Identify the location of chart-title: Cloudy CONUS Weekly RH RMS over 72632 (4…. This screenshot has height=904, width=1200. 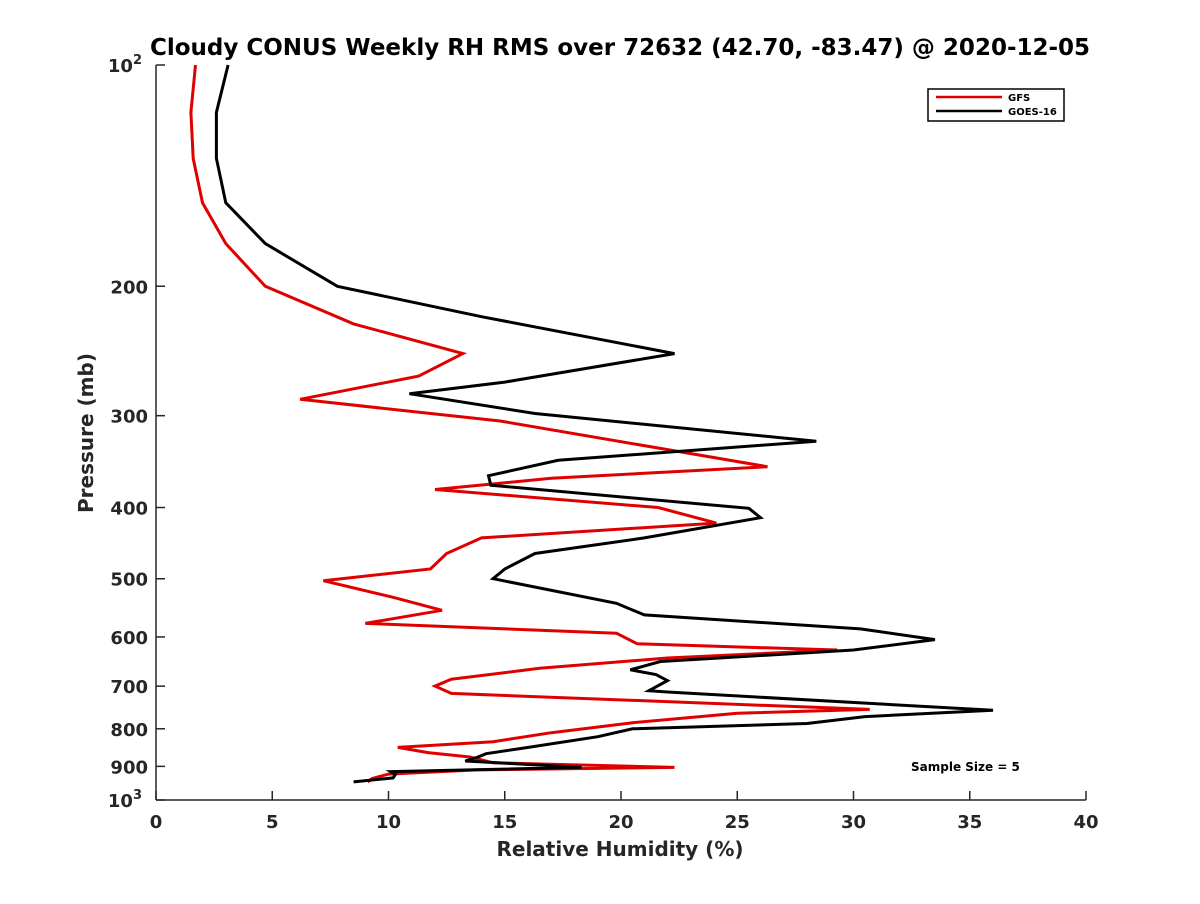
(620, 48).